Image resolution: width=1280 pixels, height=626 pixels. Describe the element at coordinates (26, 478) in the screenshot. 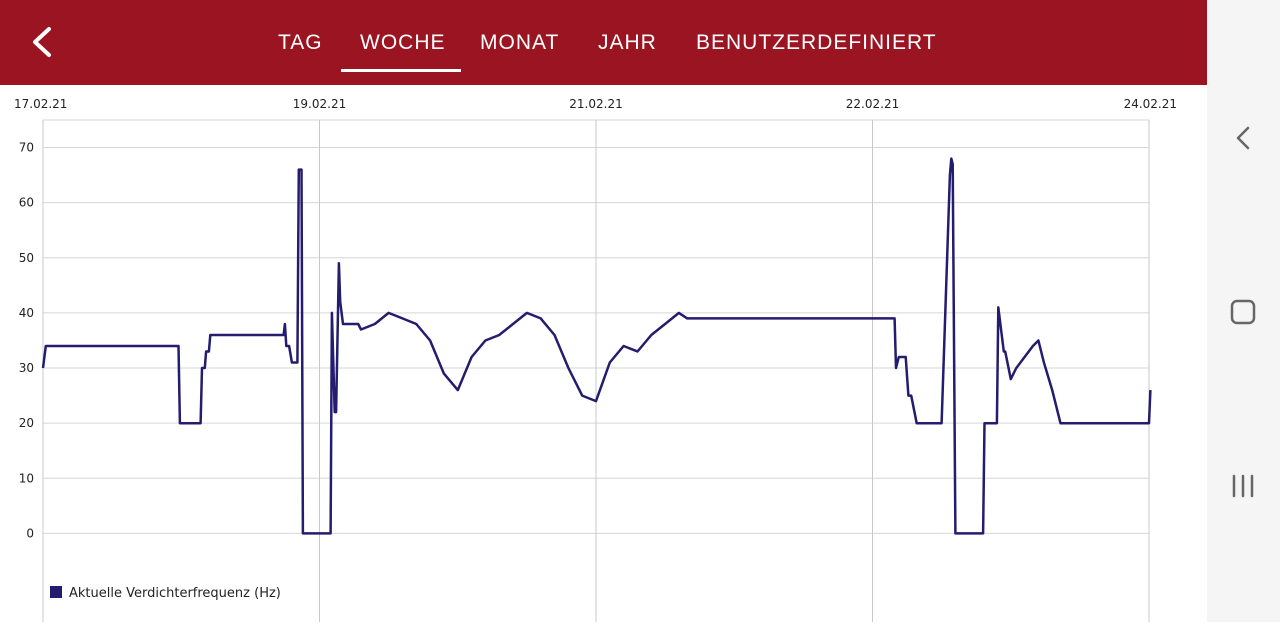

I see `y-tick-label: 10` at that location.